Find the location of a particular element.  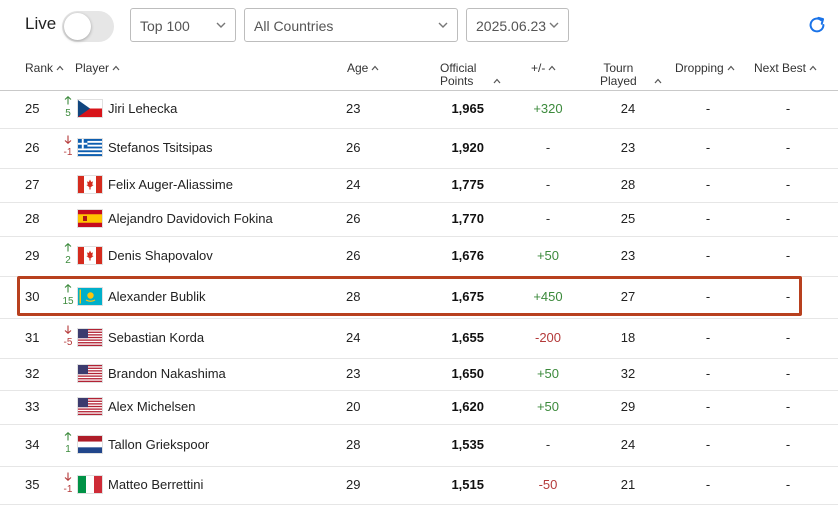

date-select: 2025.06.23 is located at coordinates (517, 25).